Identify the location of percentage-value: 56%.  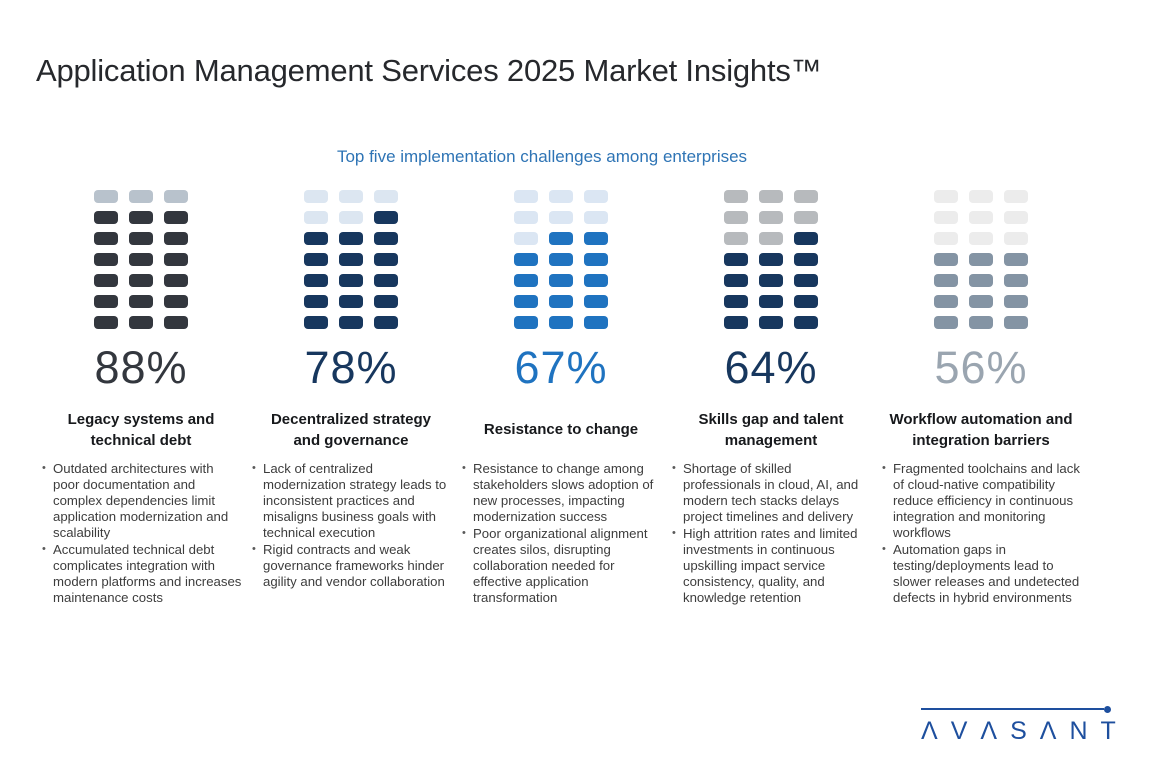
(981, 367).